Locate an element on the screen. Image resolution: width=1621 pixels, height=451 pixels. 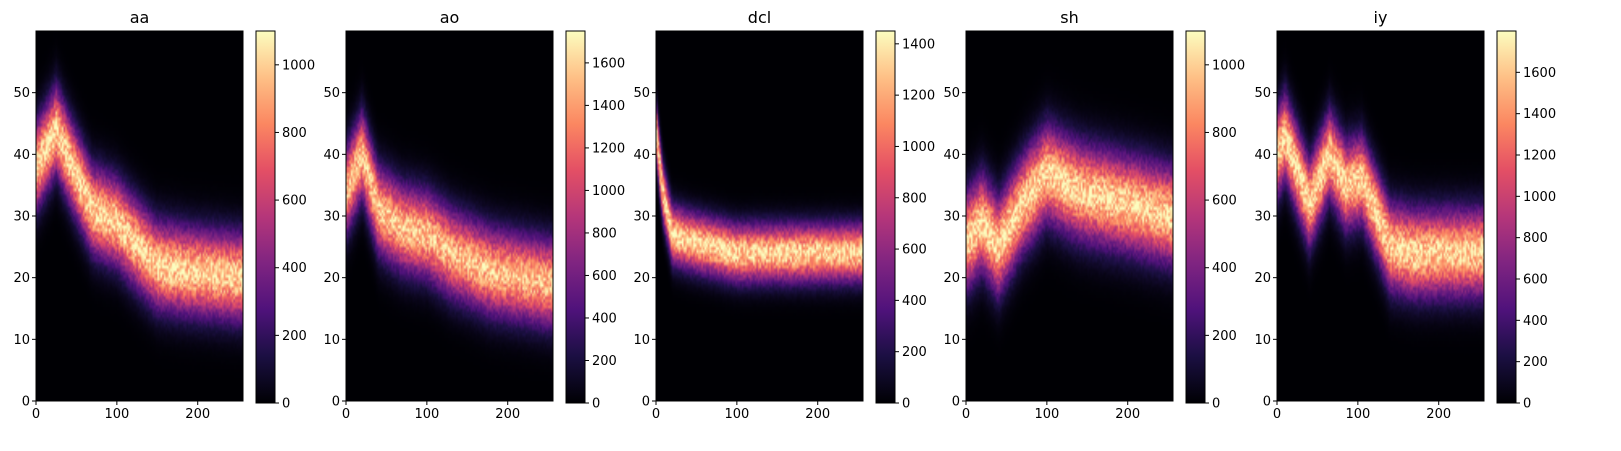
subplot-title: iy is located at coordinates (1381, 17).